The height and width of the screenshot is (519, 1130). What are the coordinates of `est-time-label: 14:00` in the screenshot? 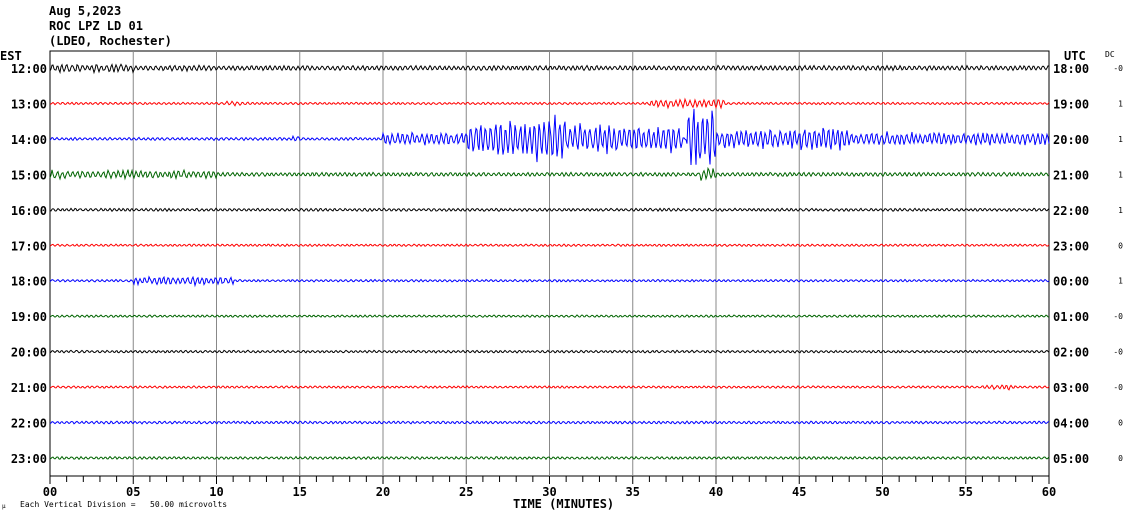 It's located at (29, 140).